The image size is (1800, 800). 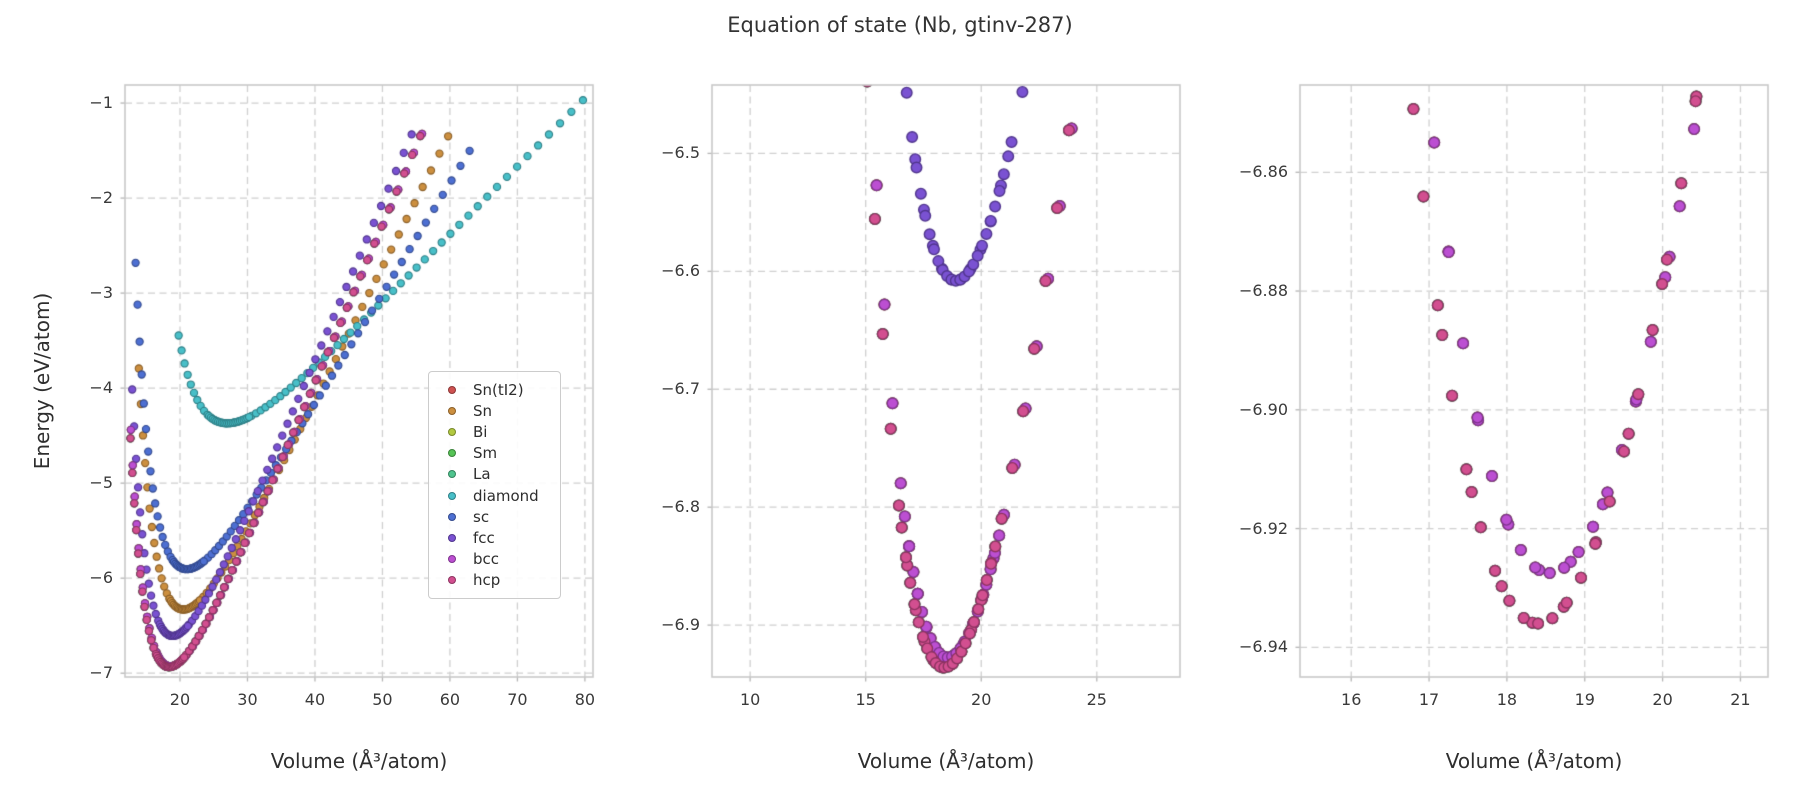 What do you see at coordinates (498, 389) in the screenshot?
I see `legend-label-Sn(tI2): Sn(tI2)` at bounding box center [498, 389].